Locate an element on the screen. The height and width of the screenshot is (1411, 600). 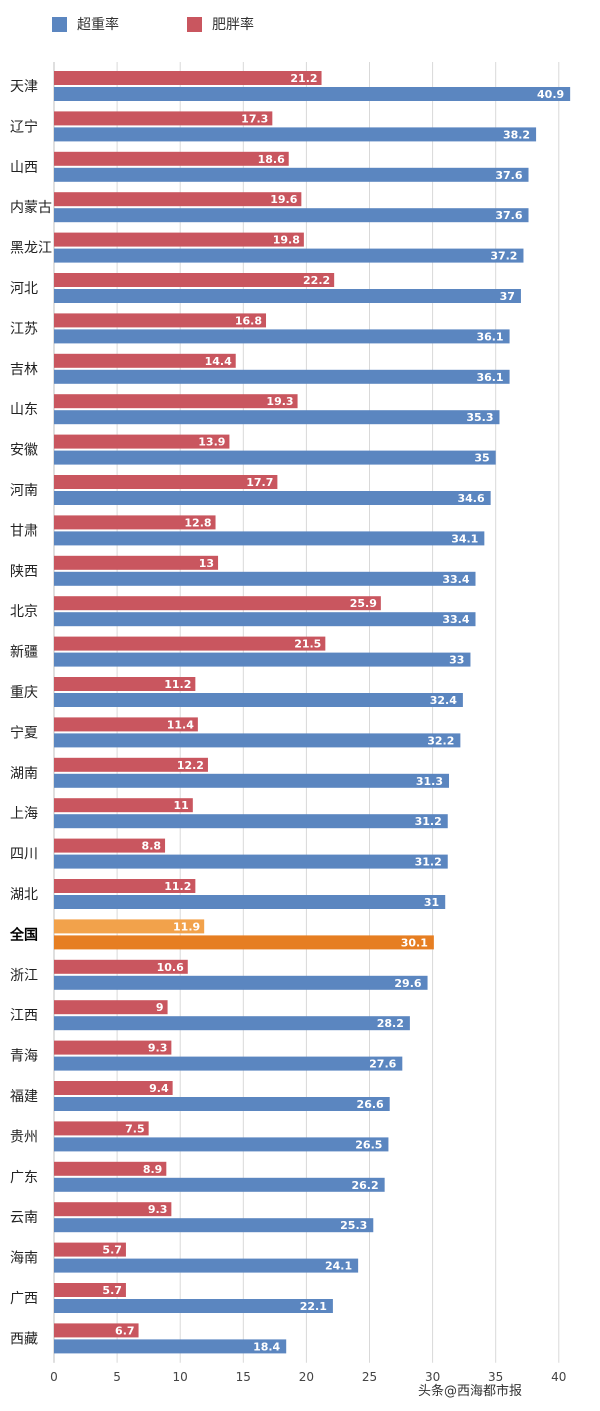
watermark-text: 头条@西海都市报 is located at coordinates (470, 1391).